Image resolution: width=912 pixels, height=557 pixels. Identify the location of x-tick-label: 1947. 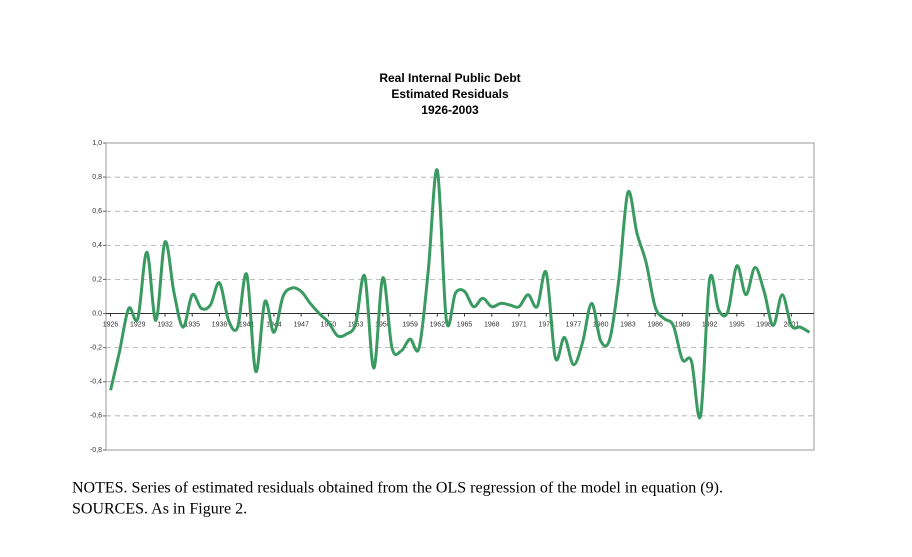
(301, 324).